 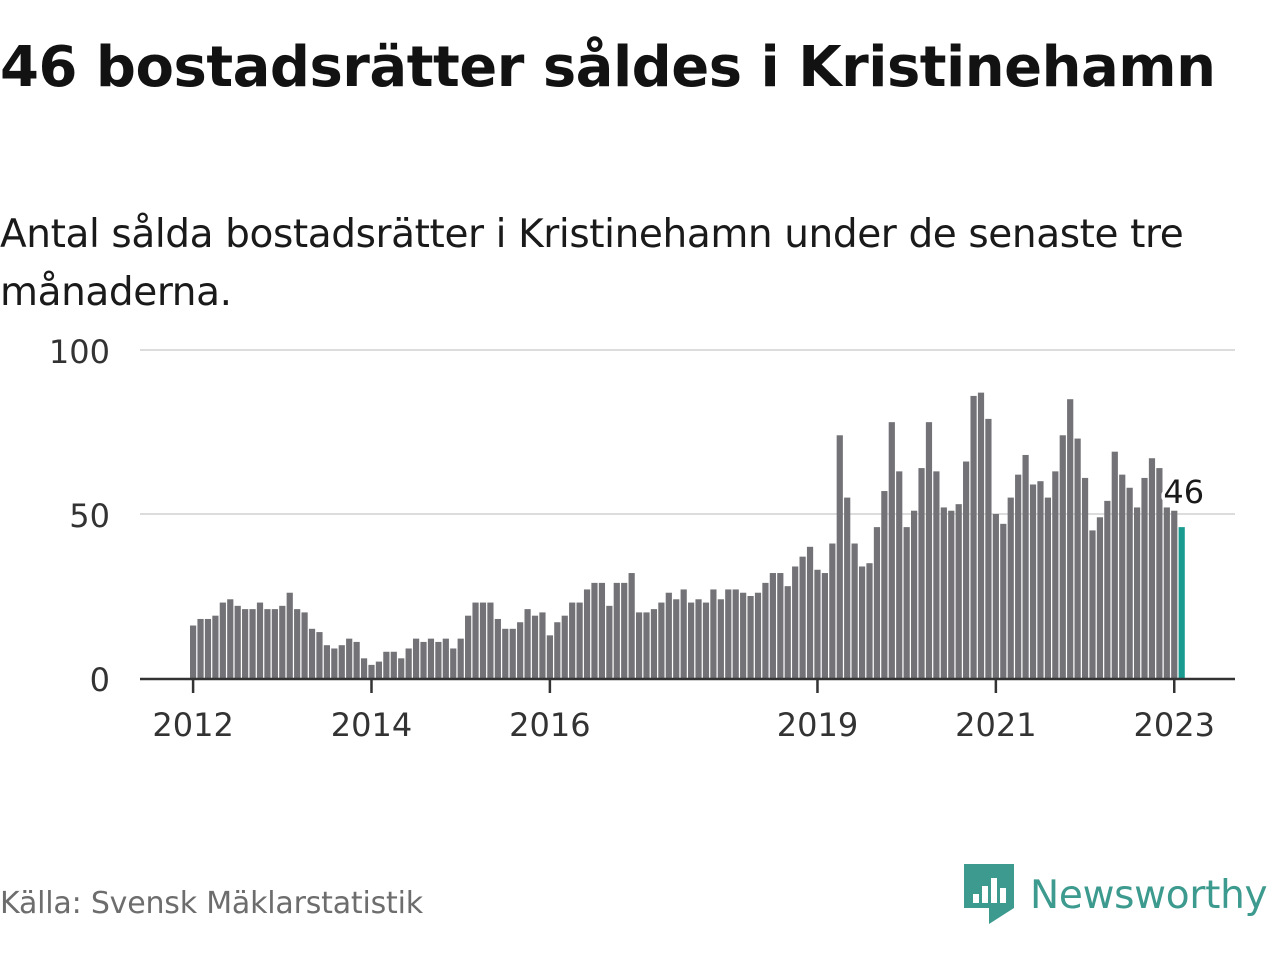 I want to click on x-tick-label: 2023, so click(x=1174, y=725).